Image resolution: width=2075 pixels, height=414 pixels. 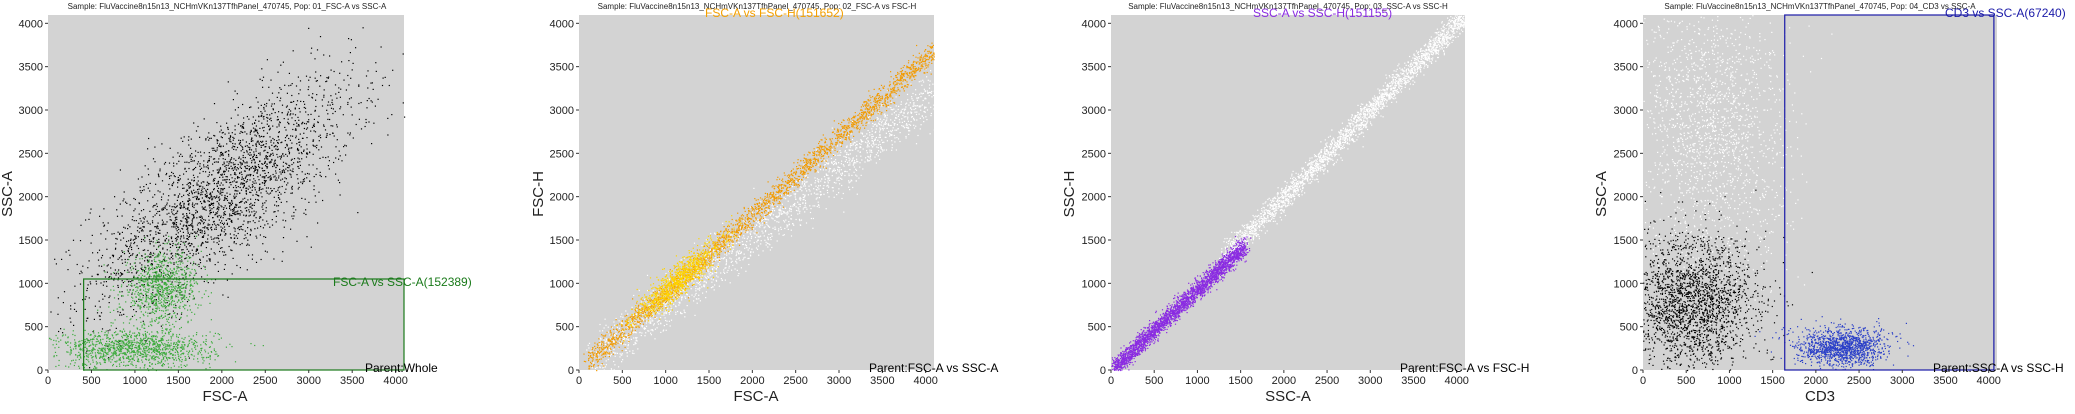 I want to click on x-tick-label: 1500, so click(x=178, y=381).